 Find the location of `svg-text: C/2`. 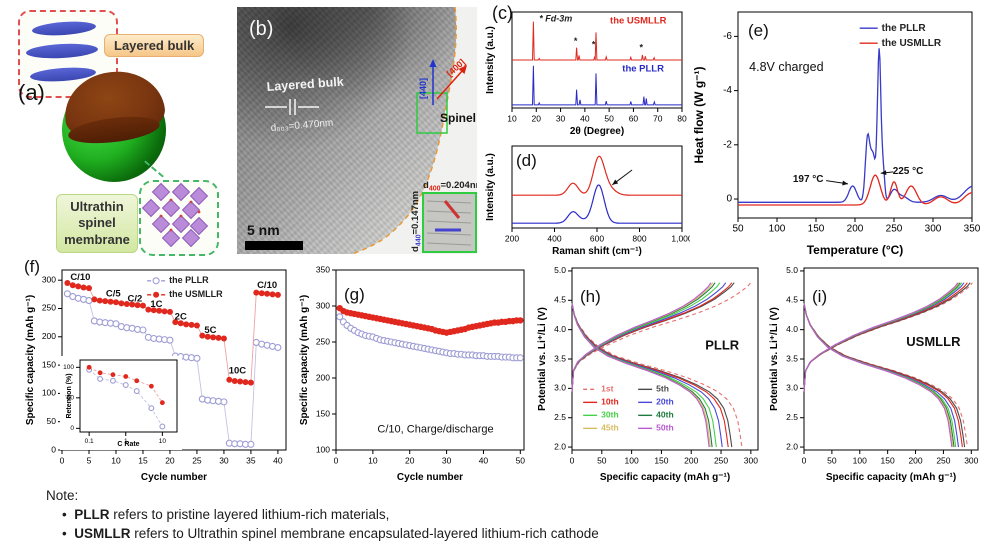

svg-text: C/2 is located at coordinates (134, 298).